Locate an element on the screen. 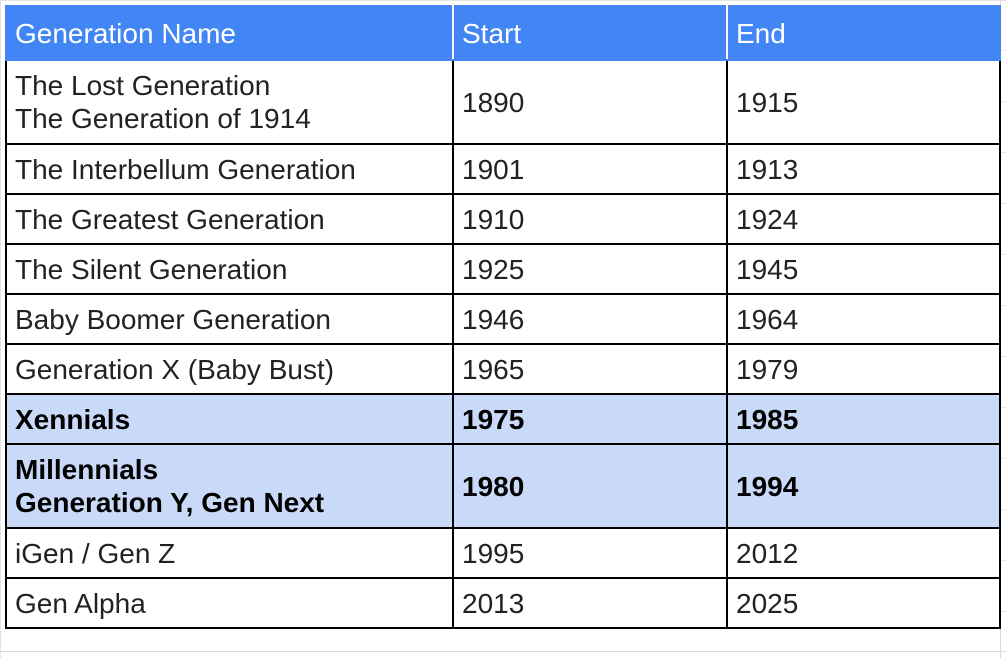 The image size is (1006, 659). header-generation-name: Generation Name is located at coordinates (229, 33).